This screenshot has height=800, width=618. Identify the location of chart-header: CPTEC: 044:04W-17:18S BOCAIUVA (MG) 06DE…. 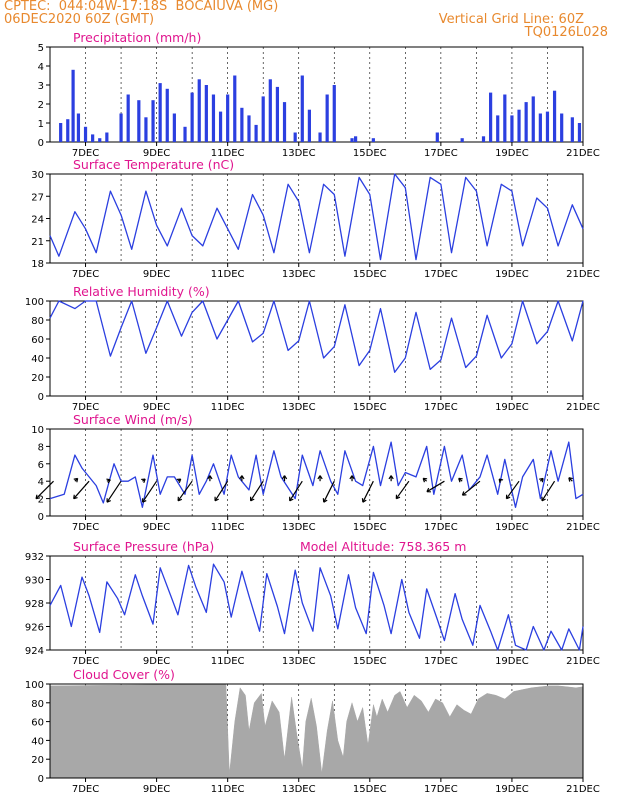
(309, 22).